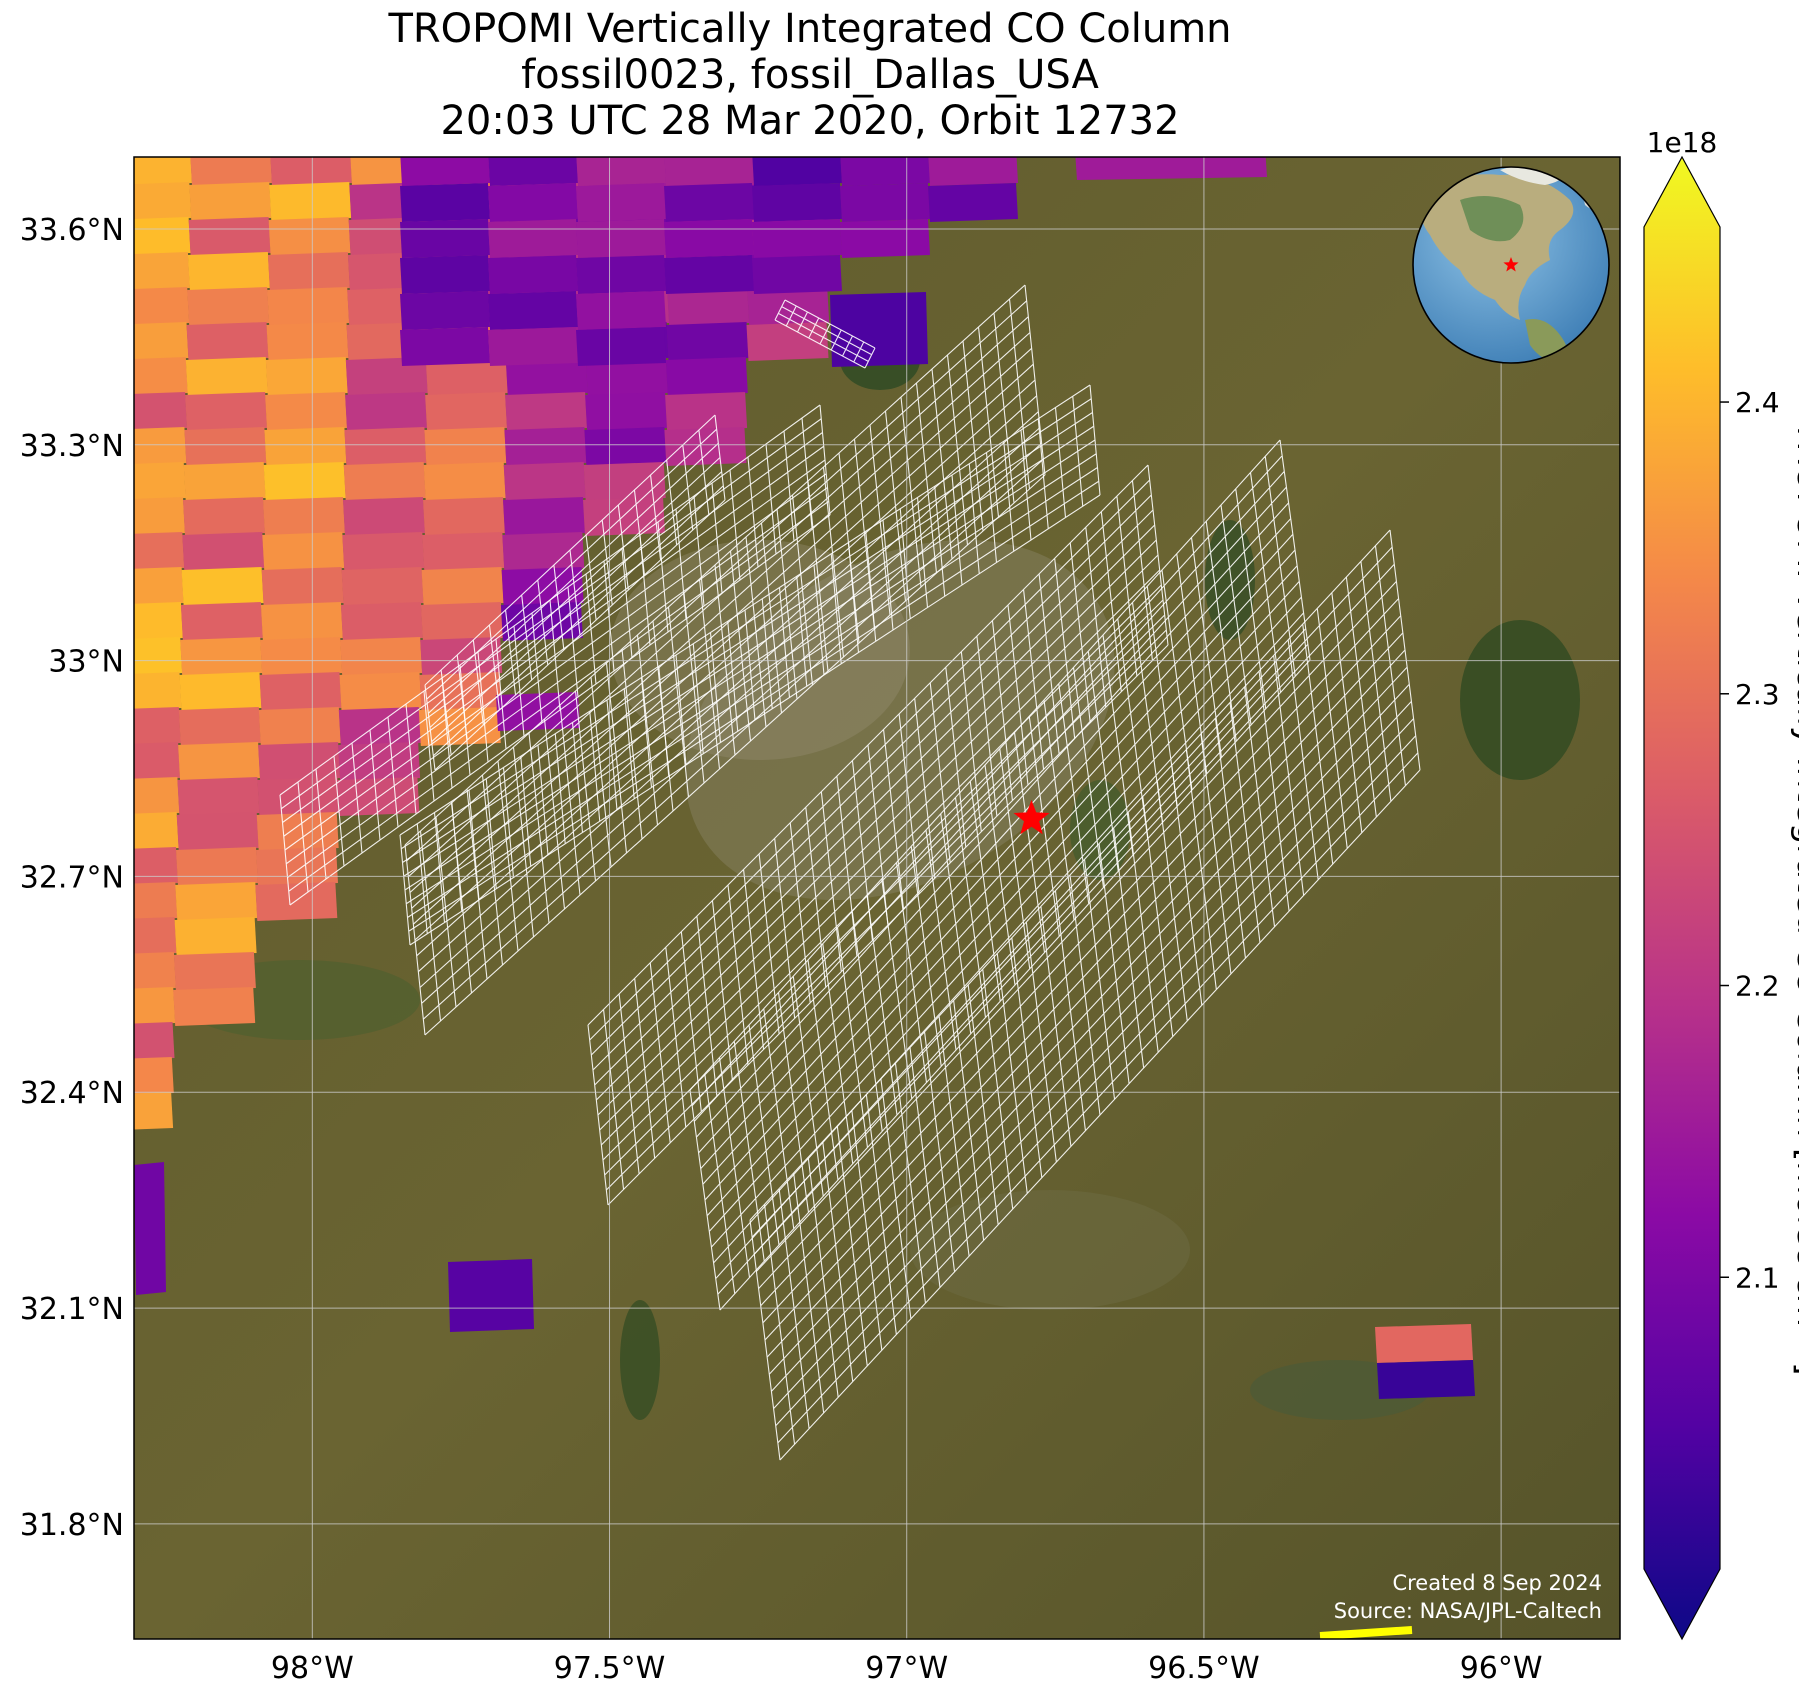 This screenshot has width=1799, height=1689. What do you see at coordinates (1757, 986) in the screenshot?
I see `colorbar-tick-label: 2.2` at bounding box center [1757, 986].